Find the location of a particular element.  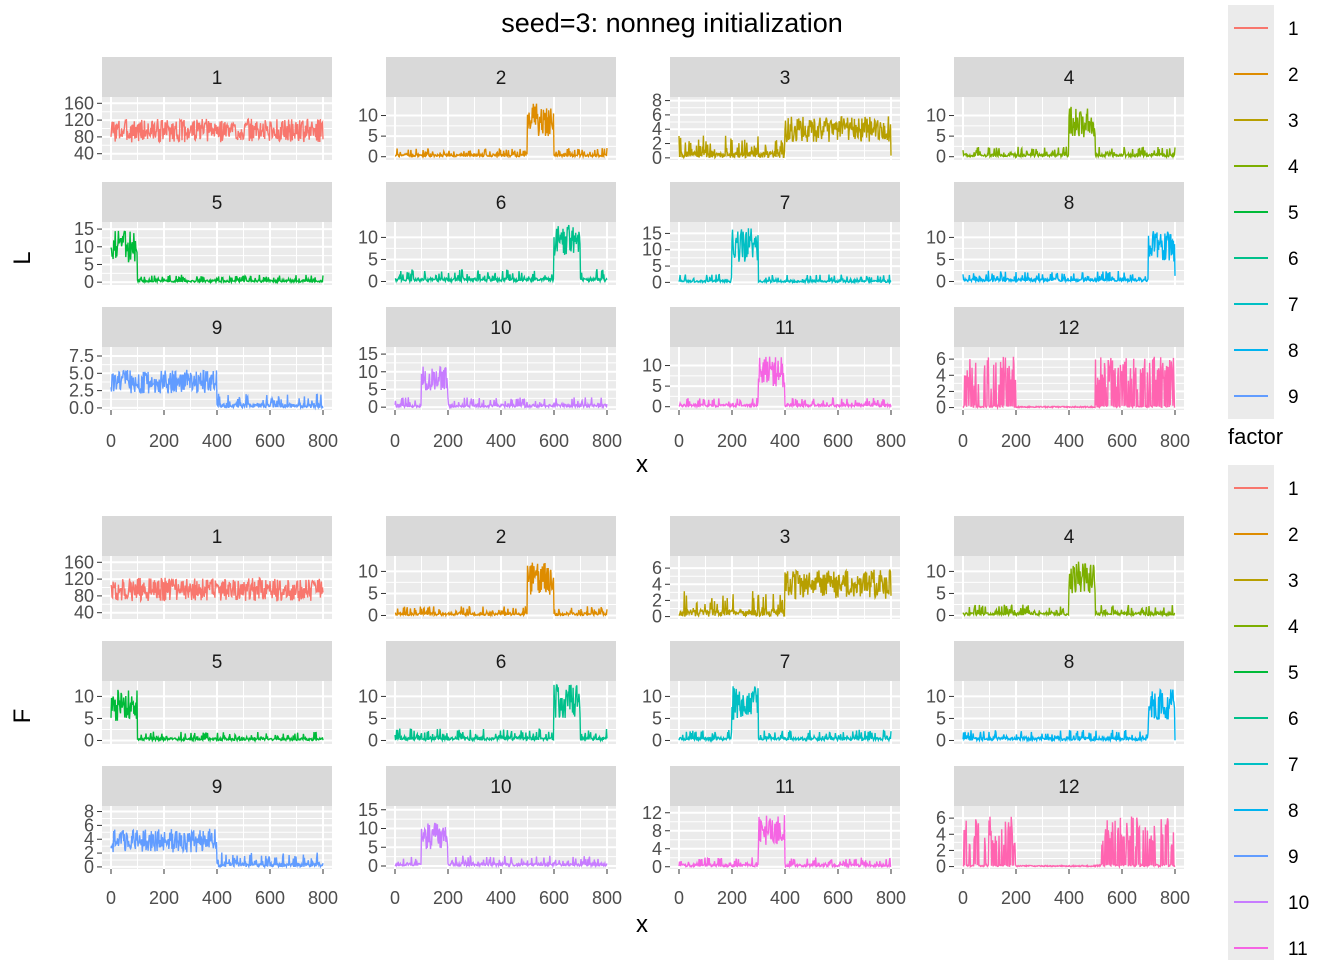

facet-strip-label: 6 is located at coordinates (501, 203).